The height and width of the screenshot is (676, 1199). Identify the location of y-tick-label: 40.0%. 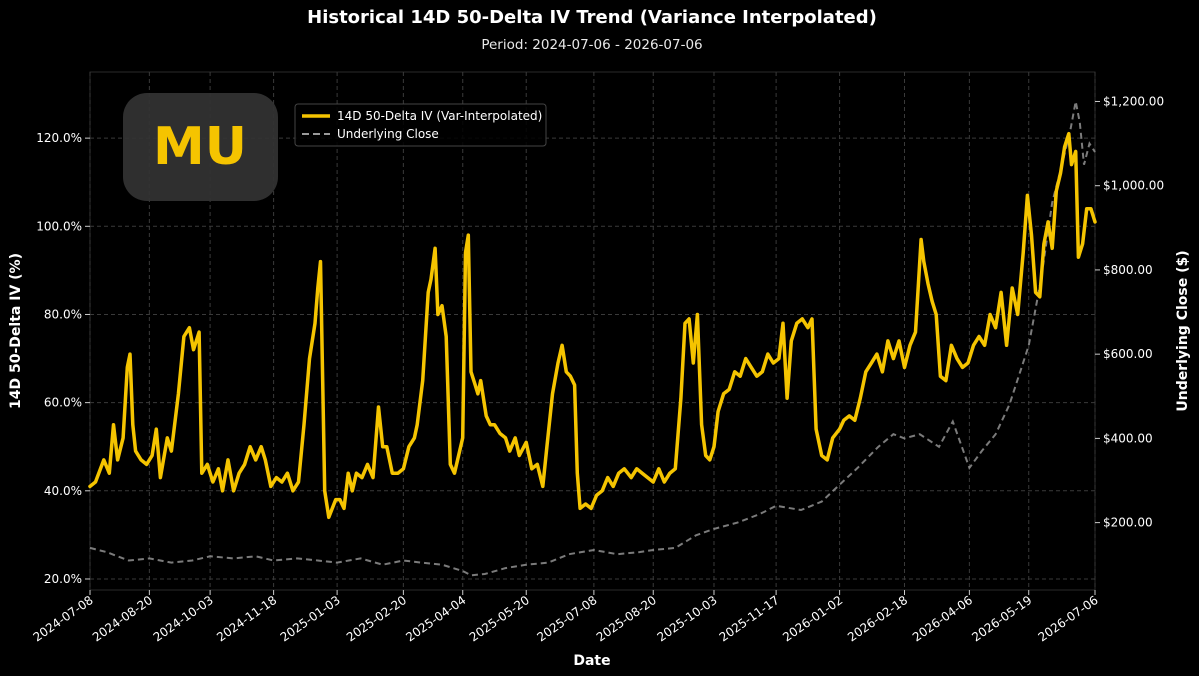
(63, 491).